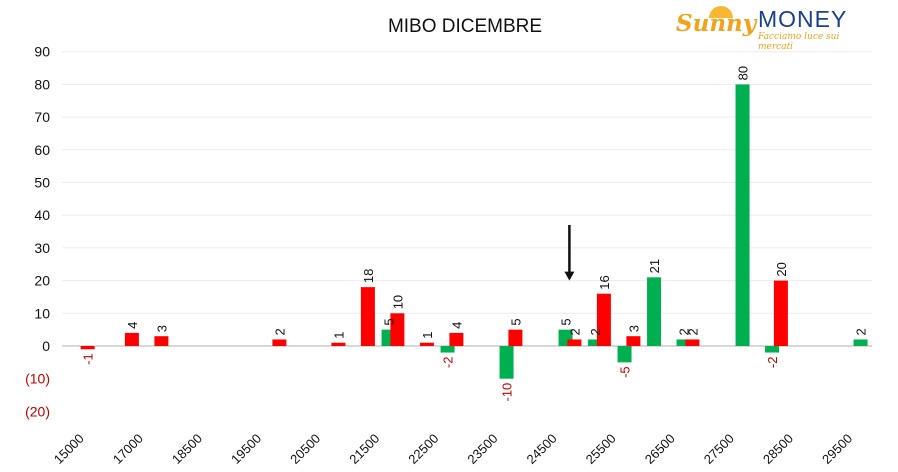  I want to click on logo-caps-text: MONEY, so click(803, 19).